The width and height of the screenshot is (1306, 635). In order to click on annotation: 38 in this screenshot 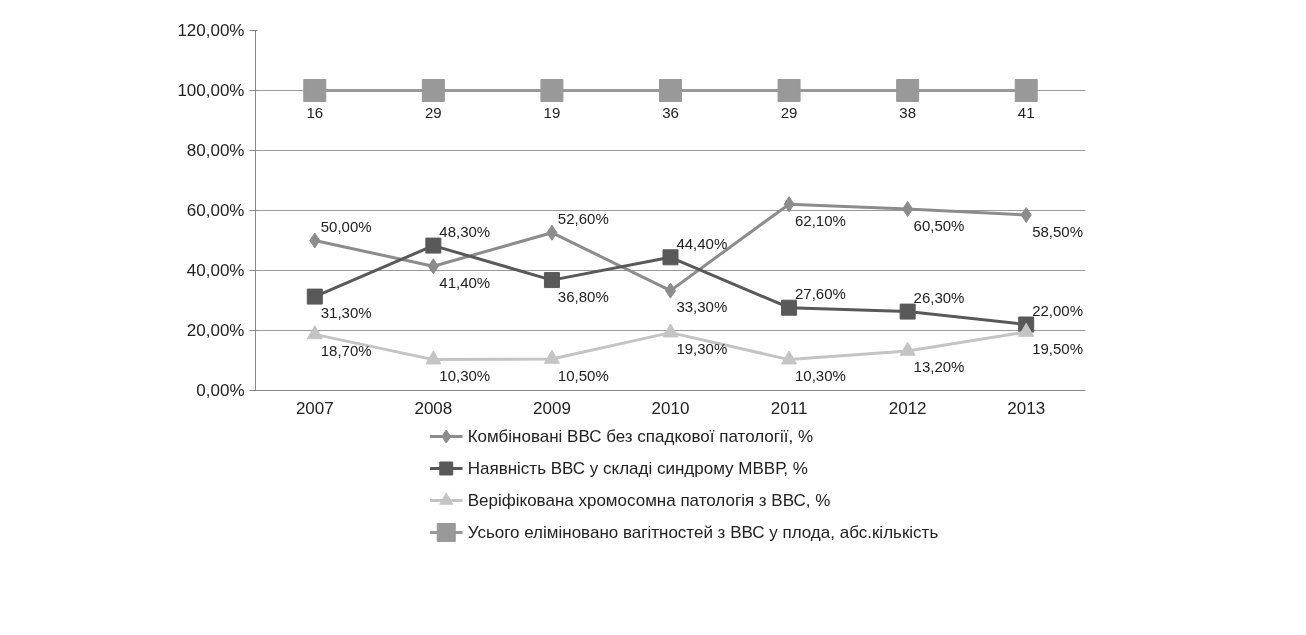, I will do `click(907, 112)`.